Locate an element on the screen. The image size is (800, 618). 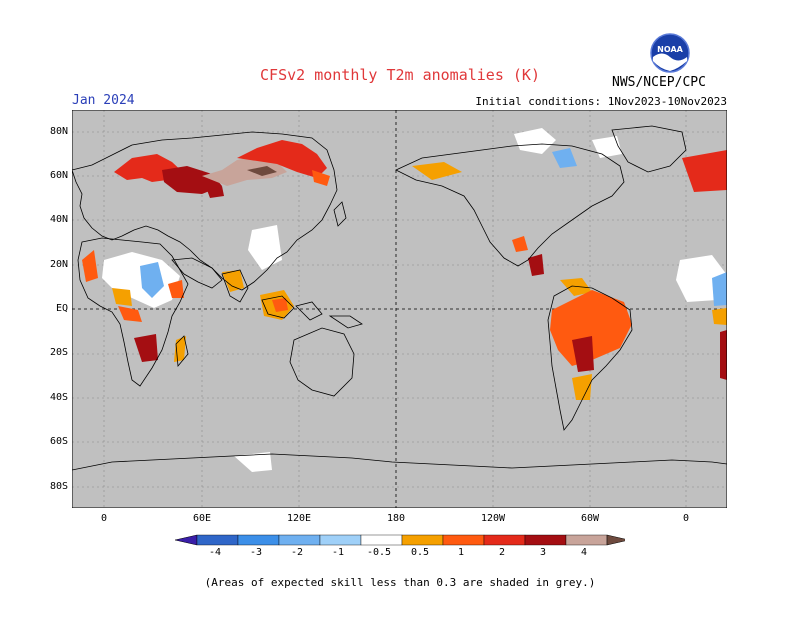
lat-label: 60N is located at coordinates (58, 175).